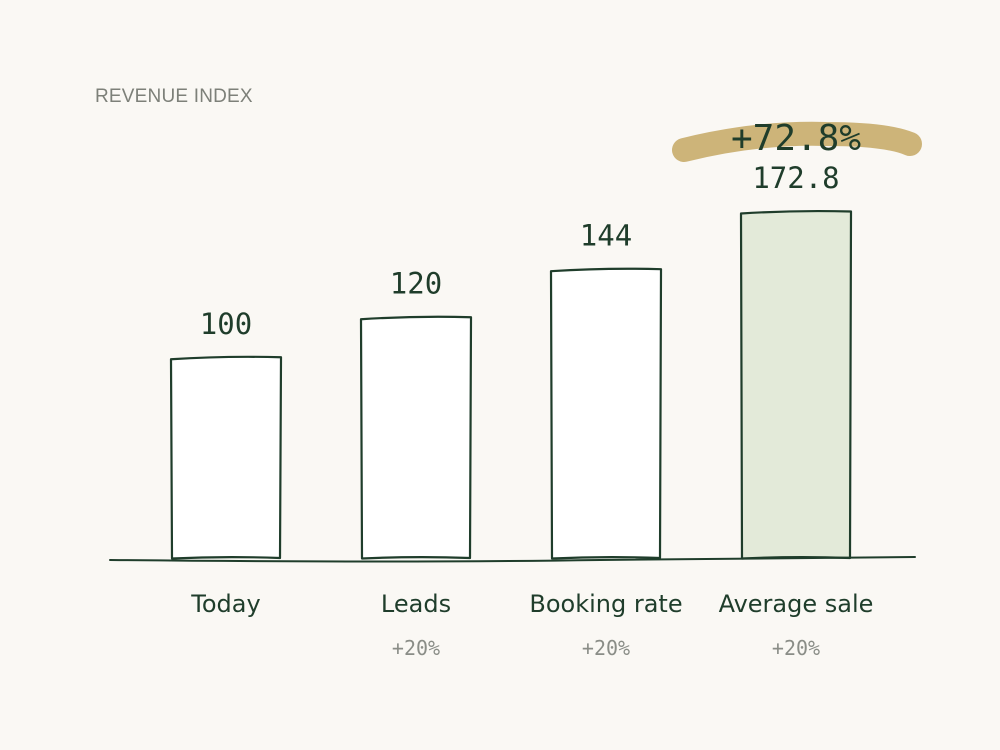  I want to click on bar-average-sale, so click(796, 384).